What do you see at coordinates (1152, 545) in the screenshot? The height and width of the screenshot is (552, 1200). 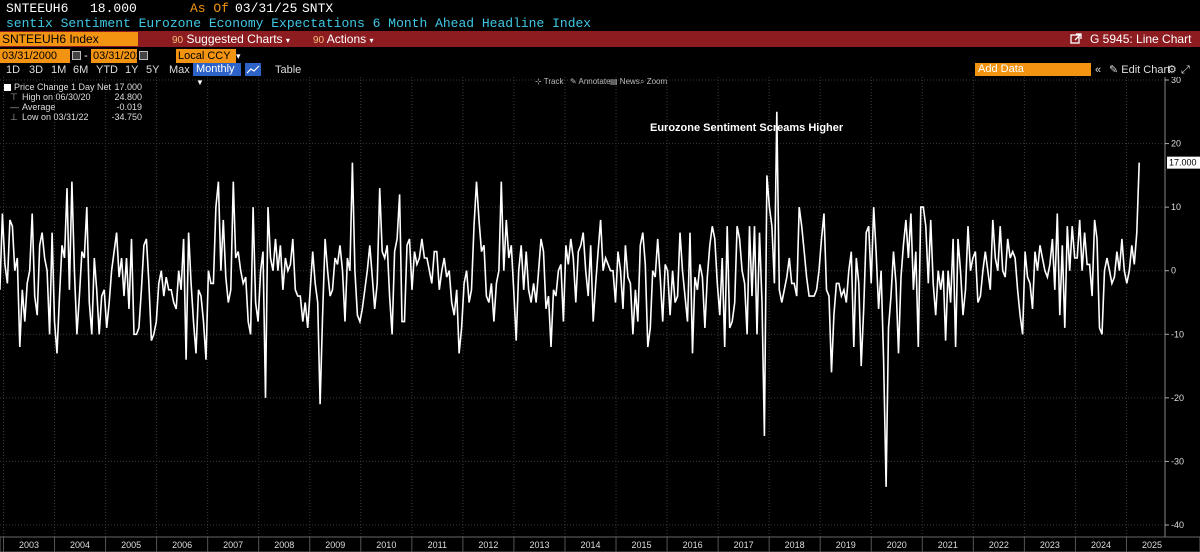 I see `x-tick-label: 2025` at bounding box center [1152, 545].